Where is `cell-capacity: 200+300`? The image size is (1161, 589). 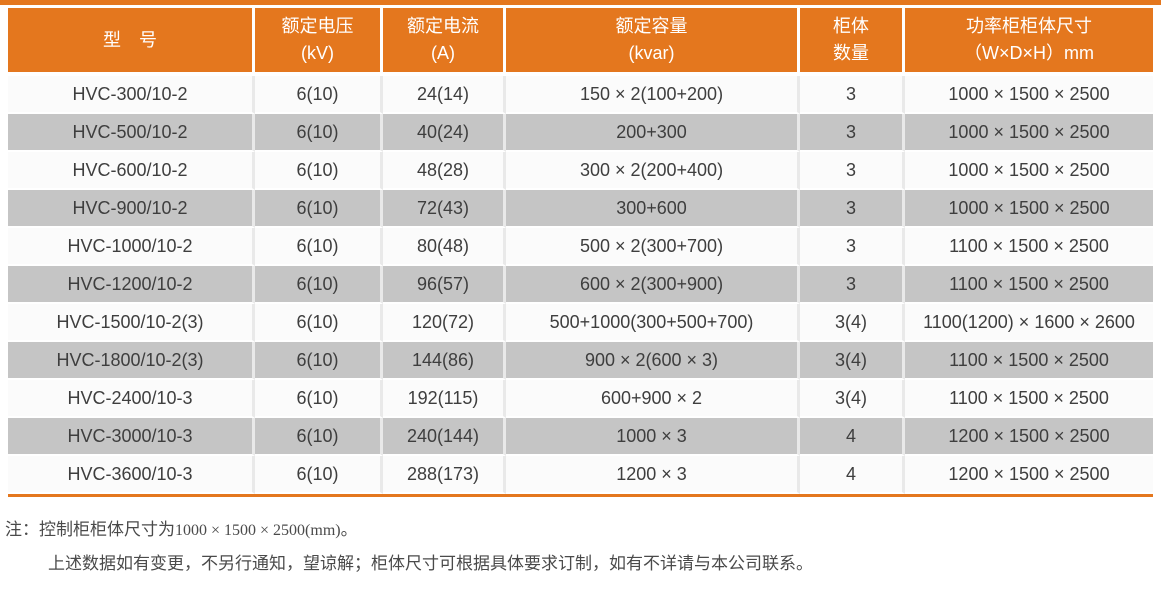 cell-capacity: 200+300 is located at coordinates (653, 133).